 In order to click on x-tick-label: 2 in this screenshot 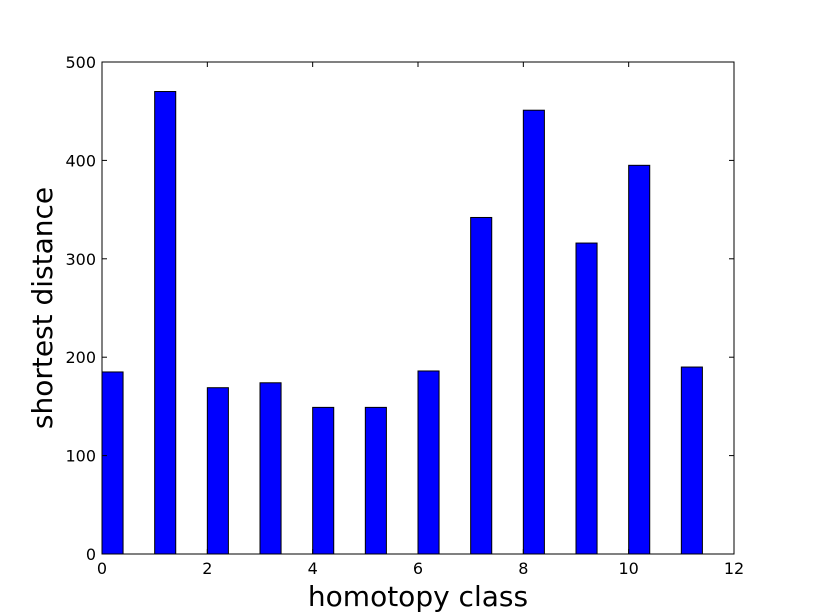, I will do `click(207, 568)`.